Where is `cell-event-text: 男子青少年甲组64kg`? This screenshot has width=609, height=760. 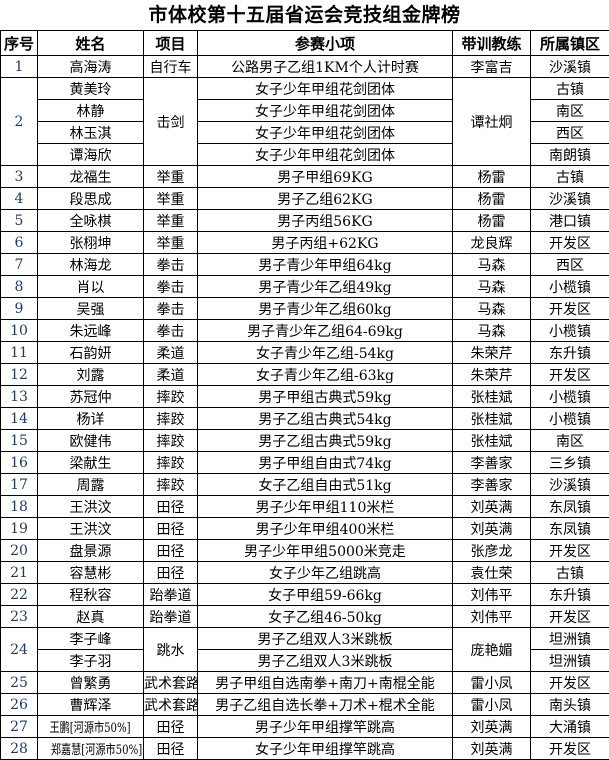
cell-event-text: 男子青少年甲组64kg is located at coordinates (325, 265).